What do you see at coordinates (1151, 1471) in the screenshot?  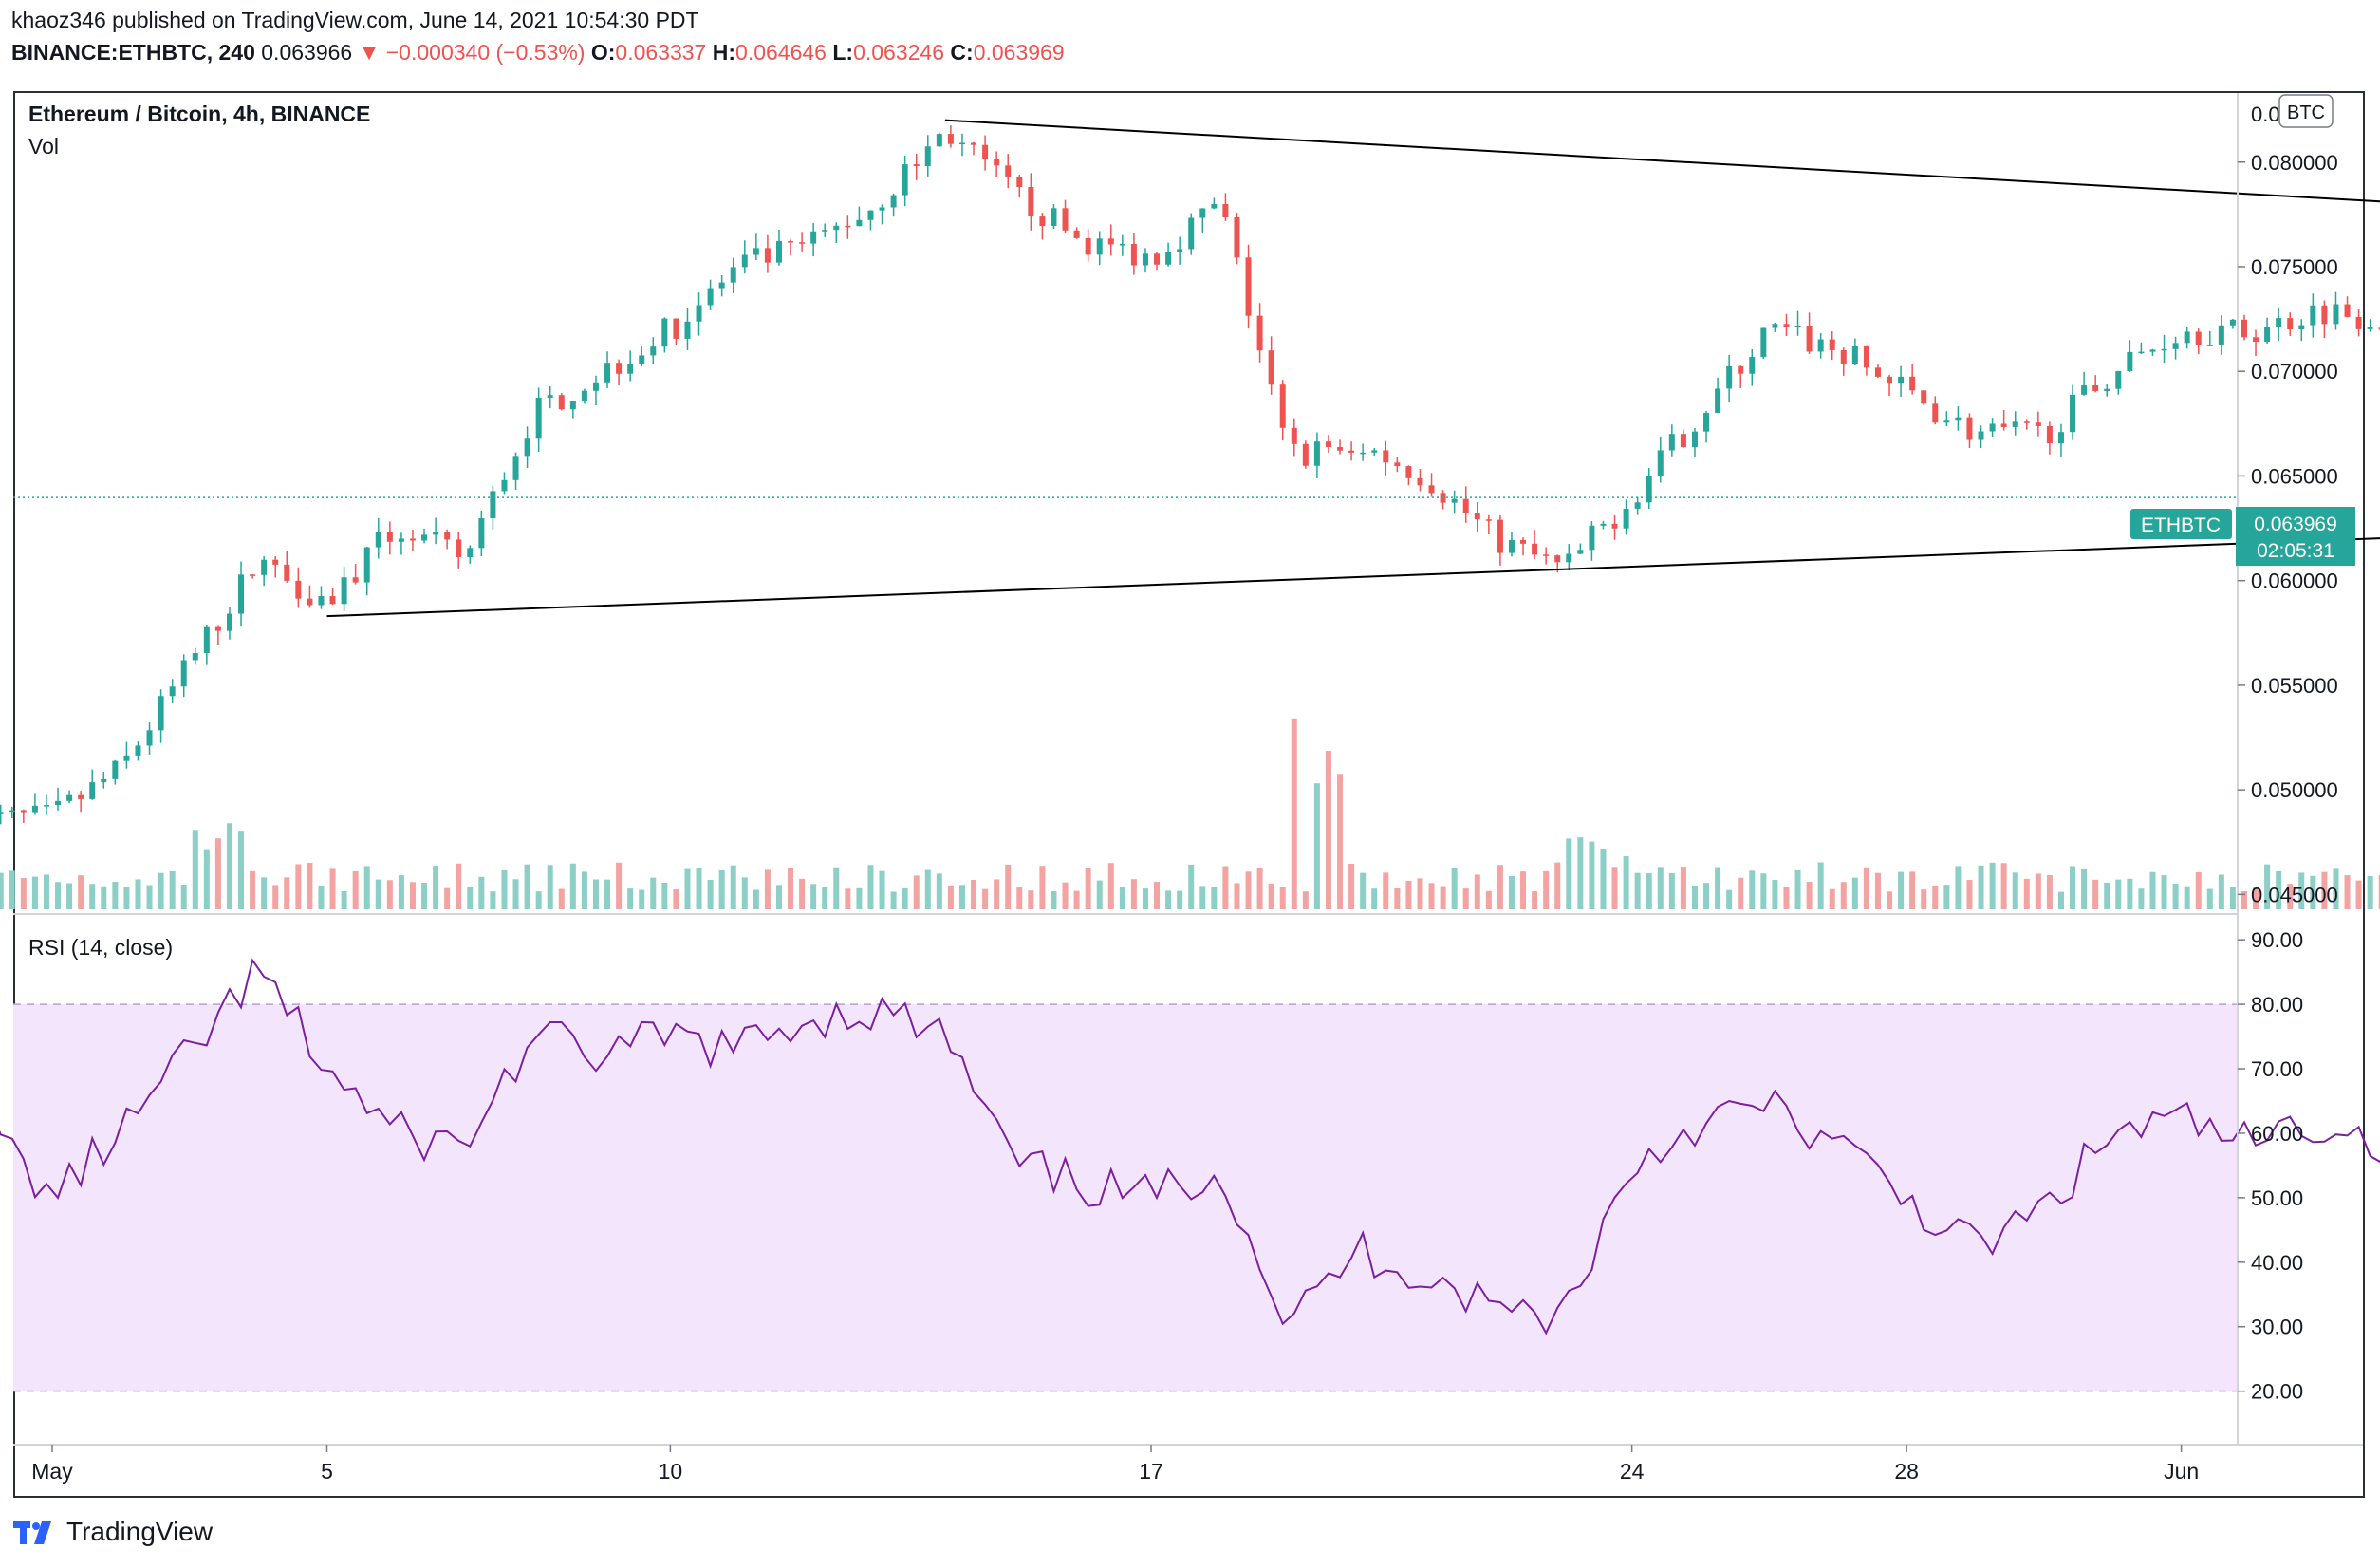 I see `time-tick-label: 17` at bounding box center [1151, 1471].